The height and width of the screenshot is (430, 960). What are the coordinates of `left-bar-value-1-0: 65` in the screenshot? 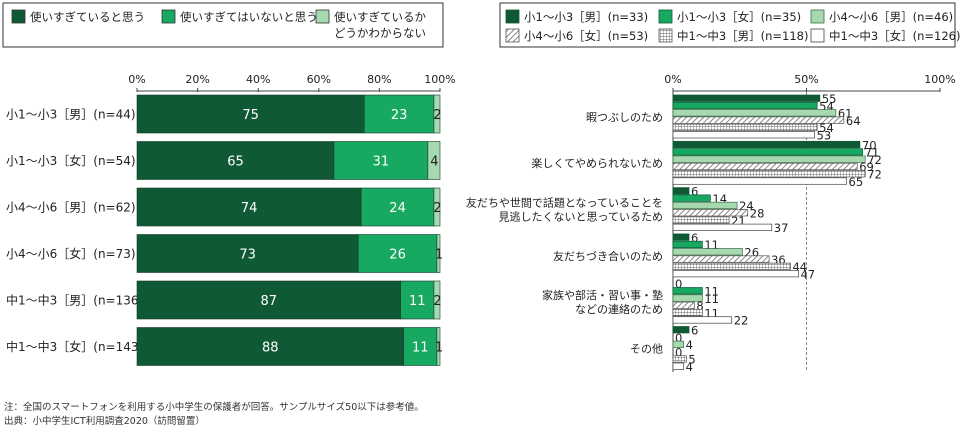 It's located at (235, 162).